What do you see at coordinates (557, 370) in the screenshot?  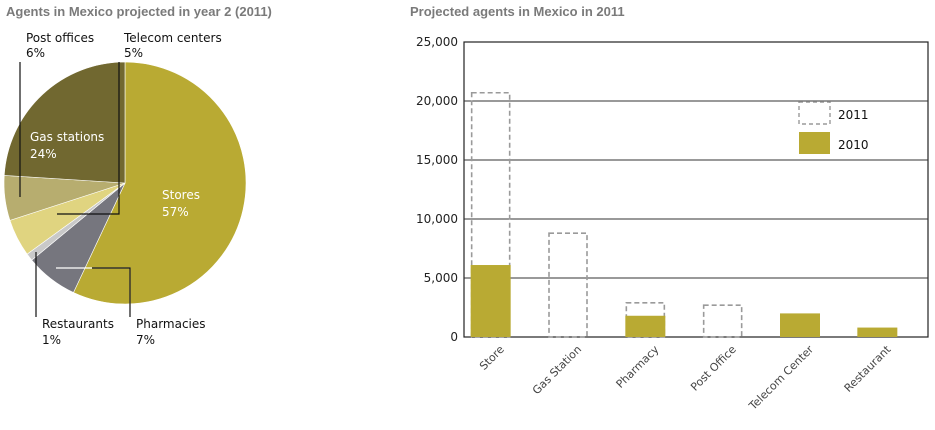 I see `x-tick-label-gas-station: Gas Station` at bounding box center [557, 370].